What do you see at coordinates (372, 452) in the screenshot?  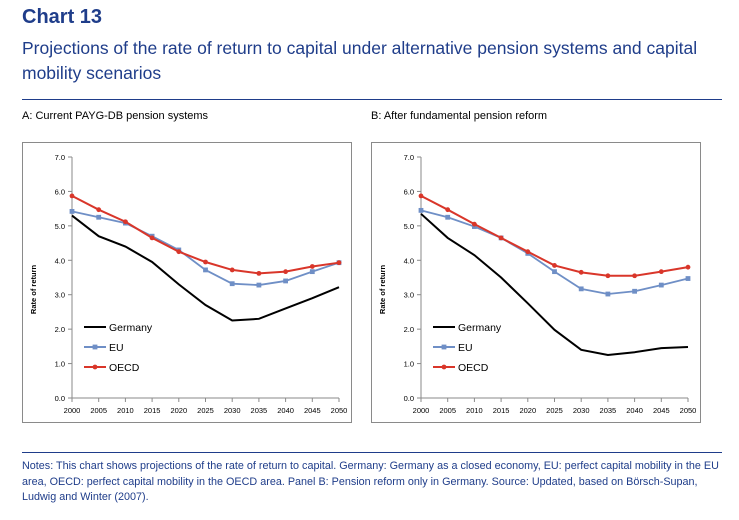 I see `bottom-divider` at bounding box center [372, 452].